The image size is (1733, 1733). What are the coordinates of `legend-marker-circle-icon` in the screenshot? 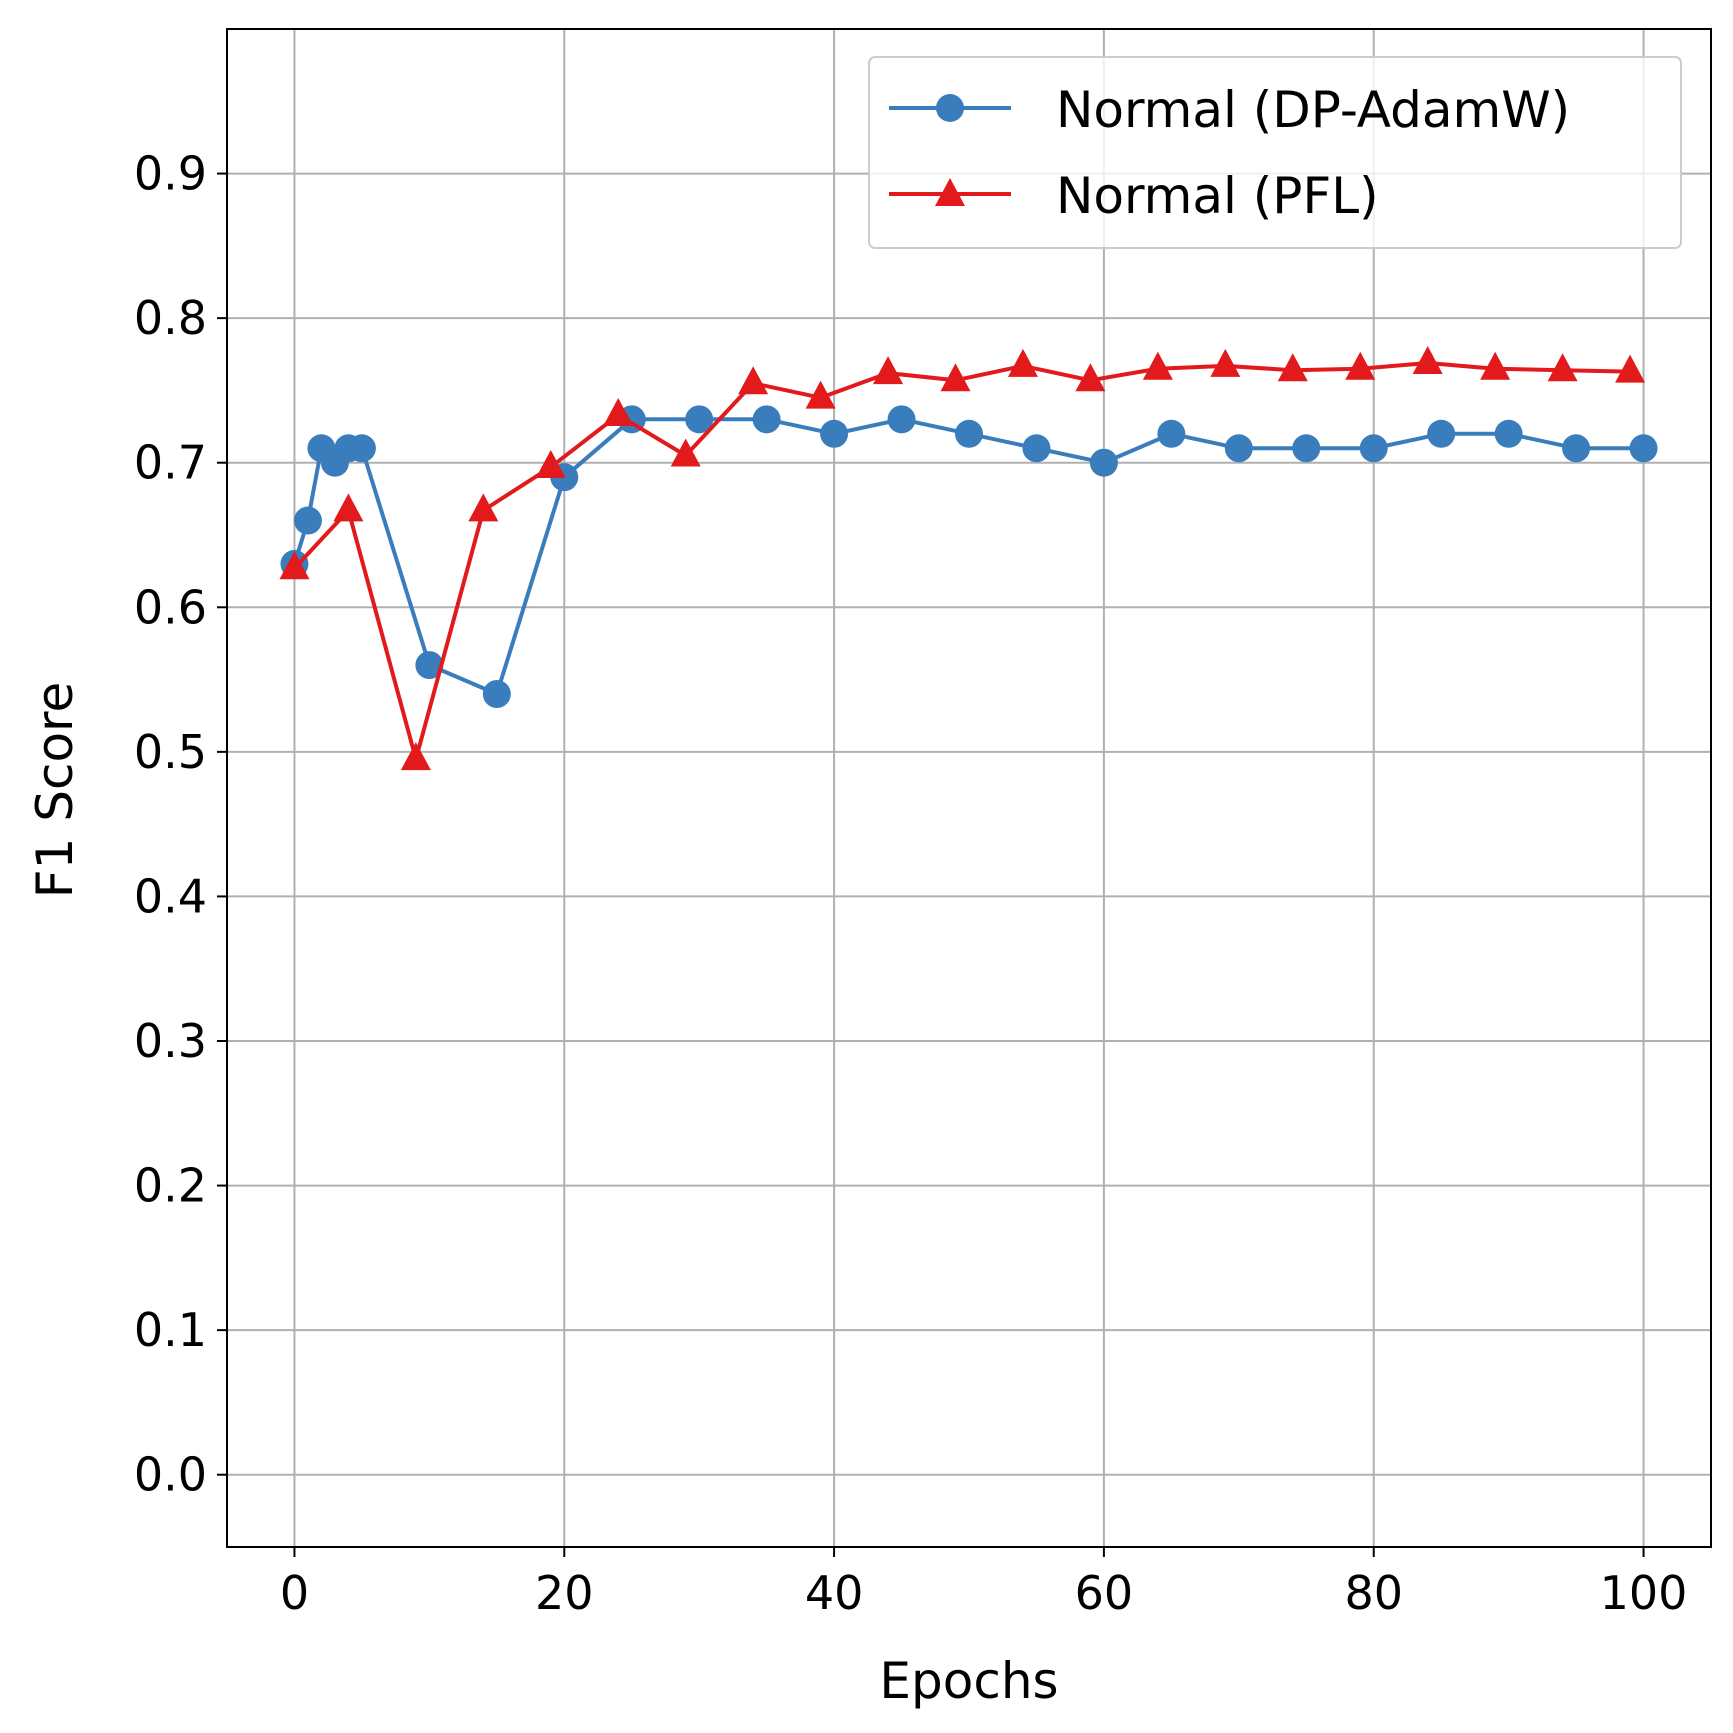 It's located at (950, 108).